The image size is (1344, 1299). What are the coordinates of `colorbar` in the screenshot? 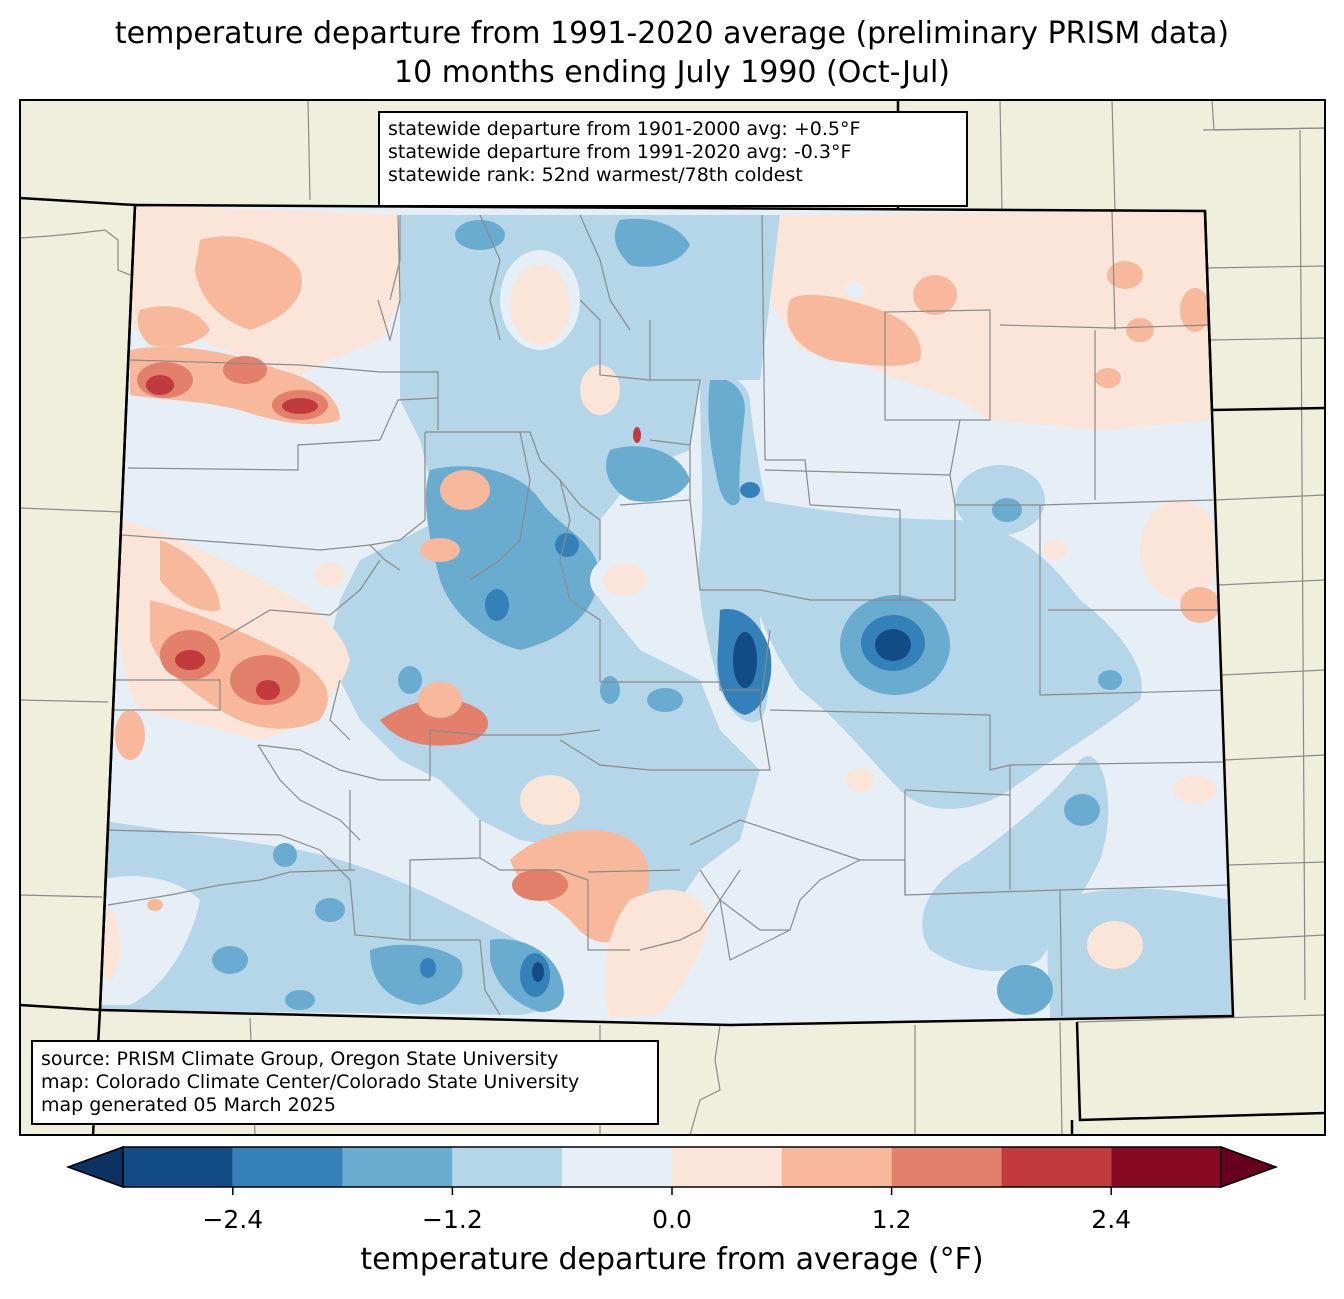 It's located at (672, 1170).